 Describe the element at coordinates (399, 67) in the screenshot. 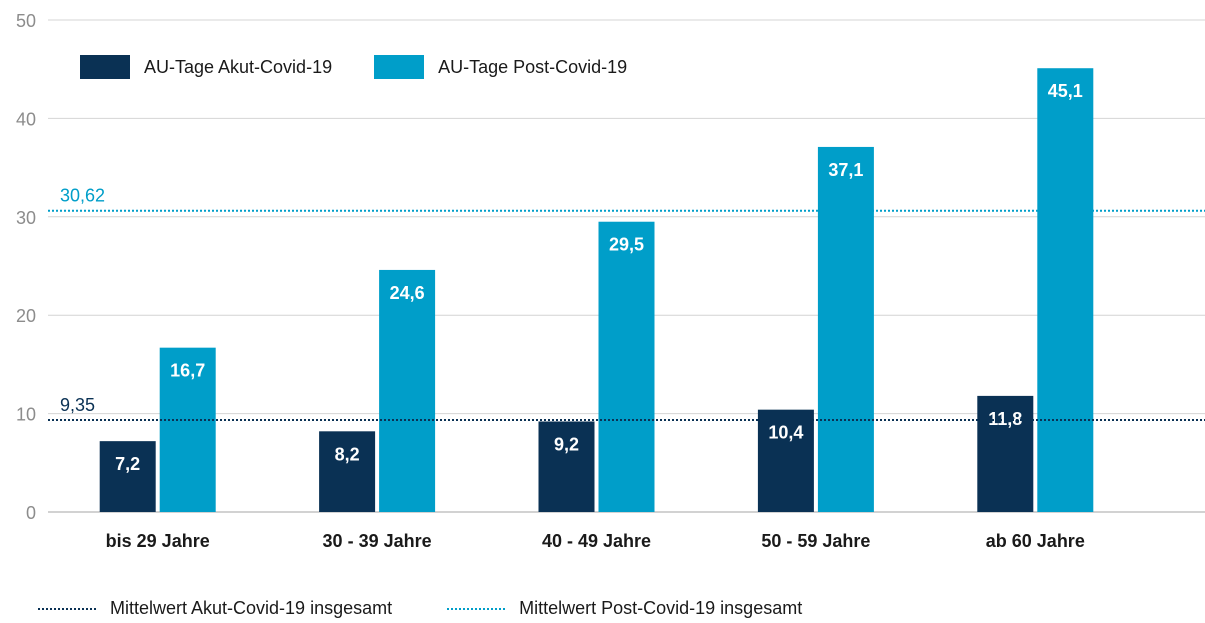

I see `legend-swatch-post` at that location.